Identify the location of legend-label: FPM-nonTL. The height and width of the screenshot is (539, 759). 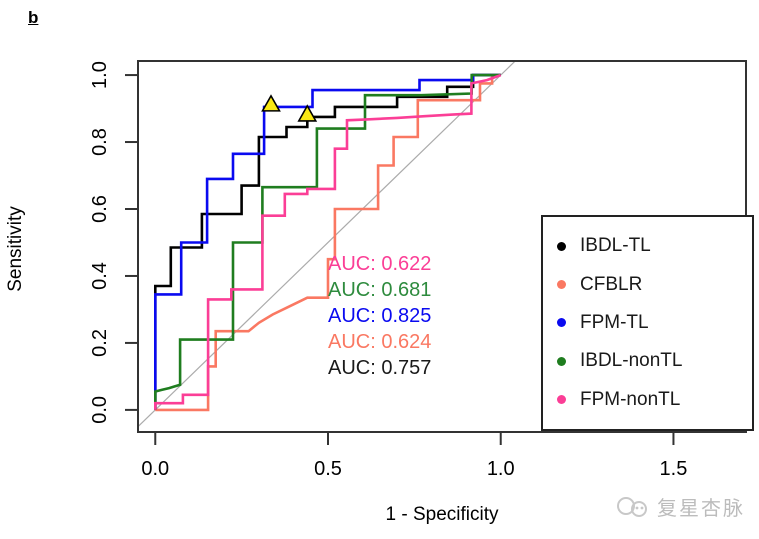
(630, 399).